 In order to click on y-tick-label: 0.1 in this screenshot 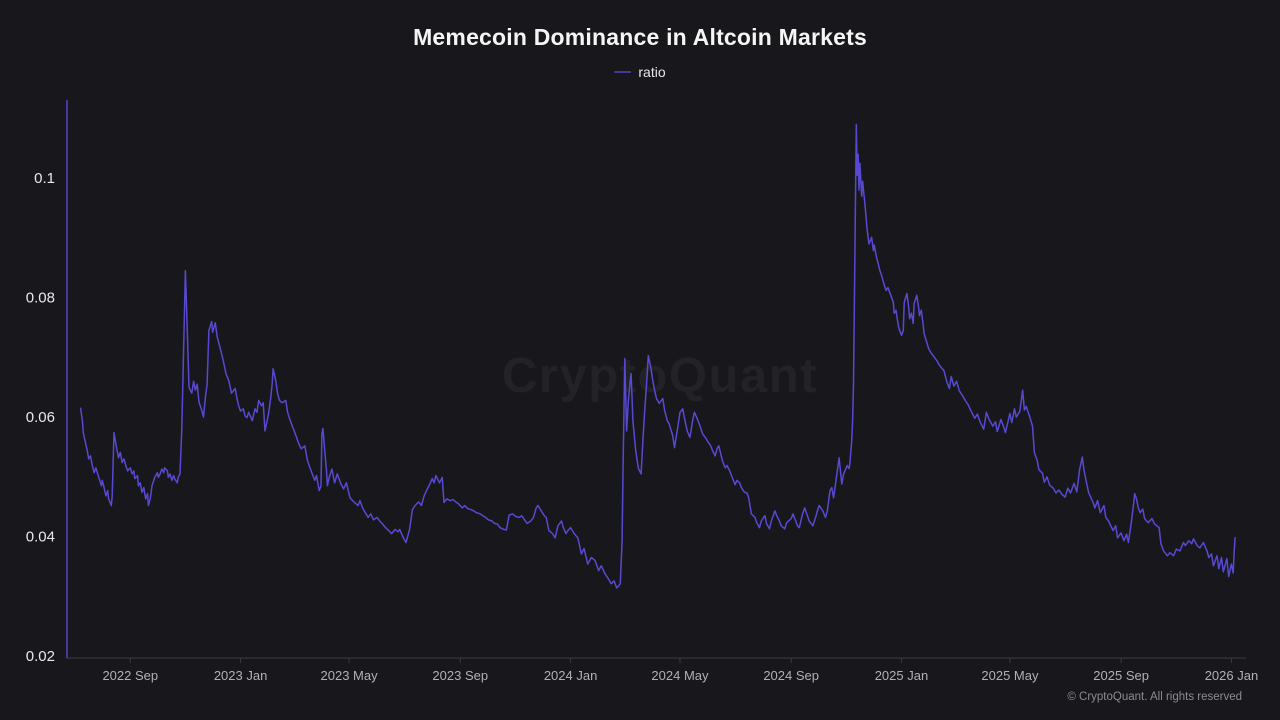, I will do `click(44, 178)`.